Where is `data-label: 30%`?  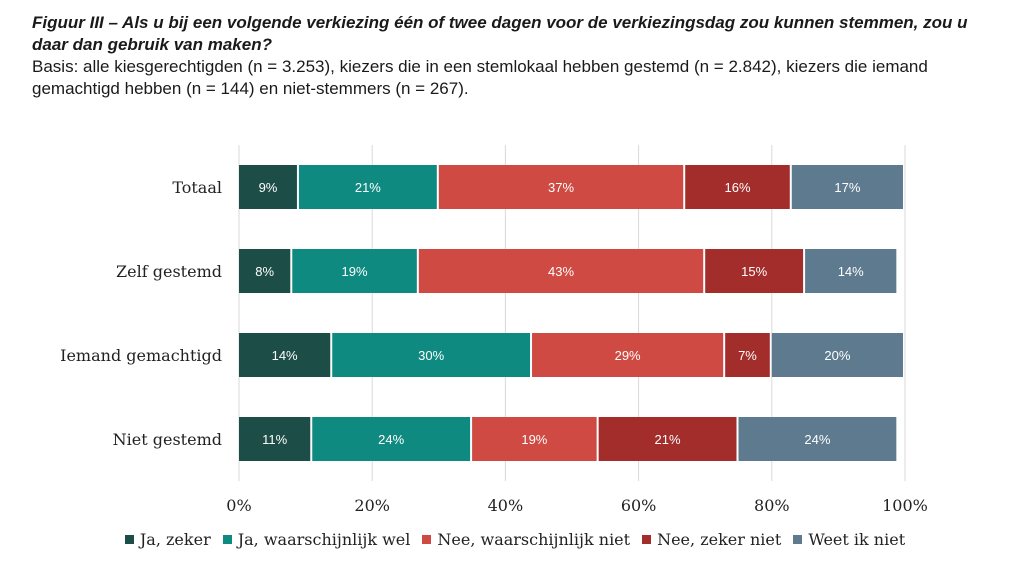 data-label: 30% is located at coordinates (431, 355).